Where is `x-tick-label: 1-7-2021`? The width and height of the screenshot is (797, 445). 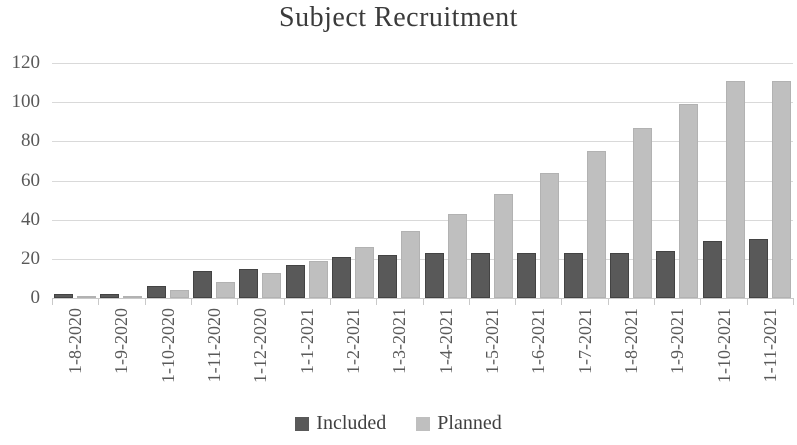
x-tick-label: 1-7-2021 is located at coordinates (584, 341).